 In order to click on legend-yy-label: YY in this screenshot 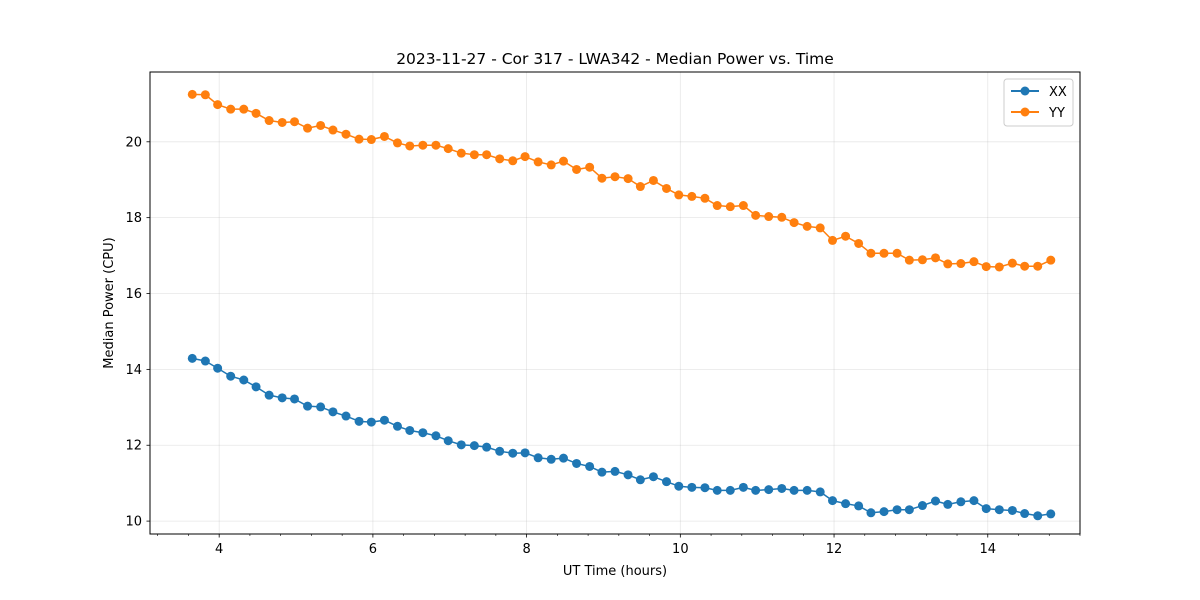, I will do `click(1056, 113)`.